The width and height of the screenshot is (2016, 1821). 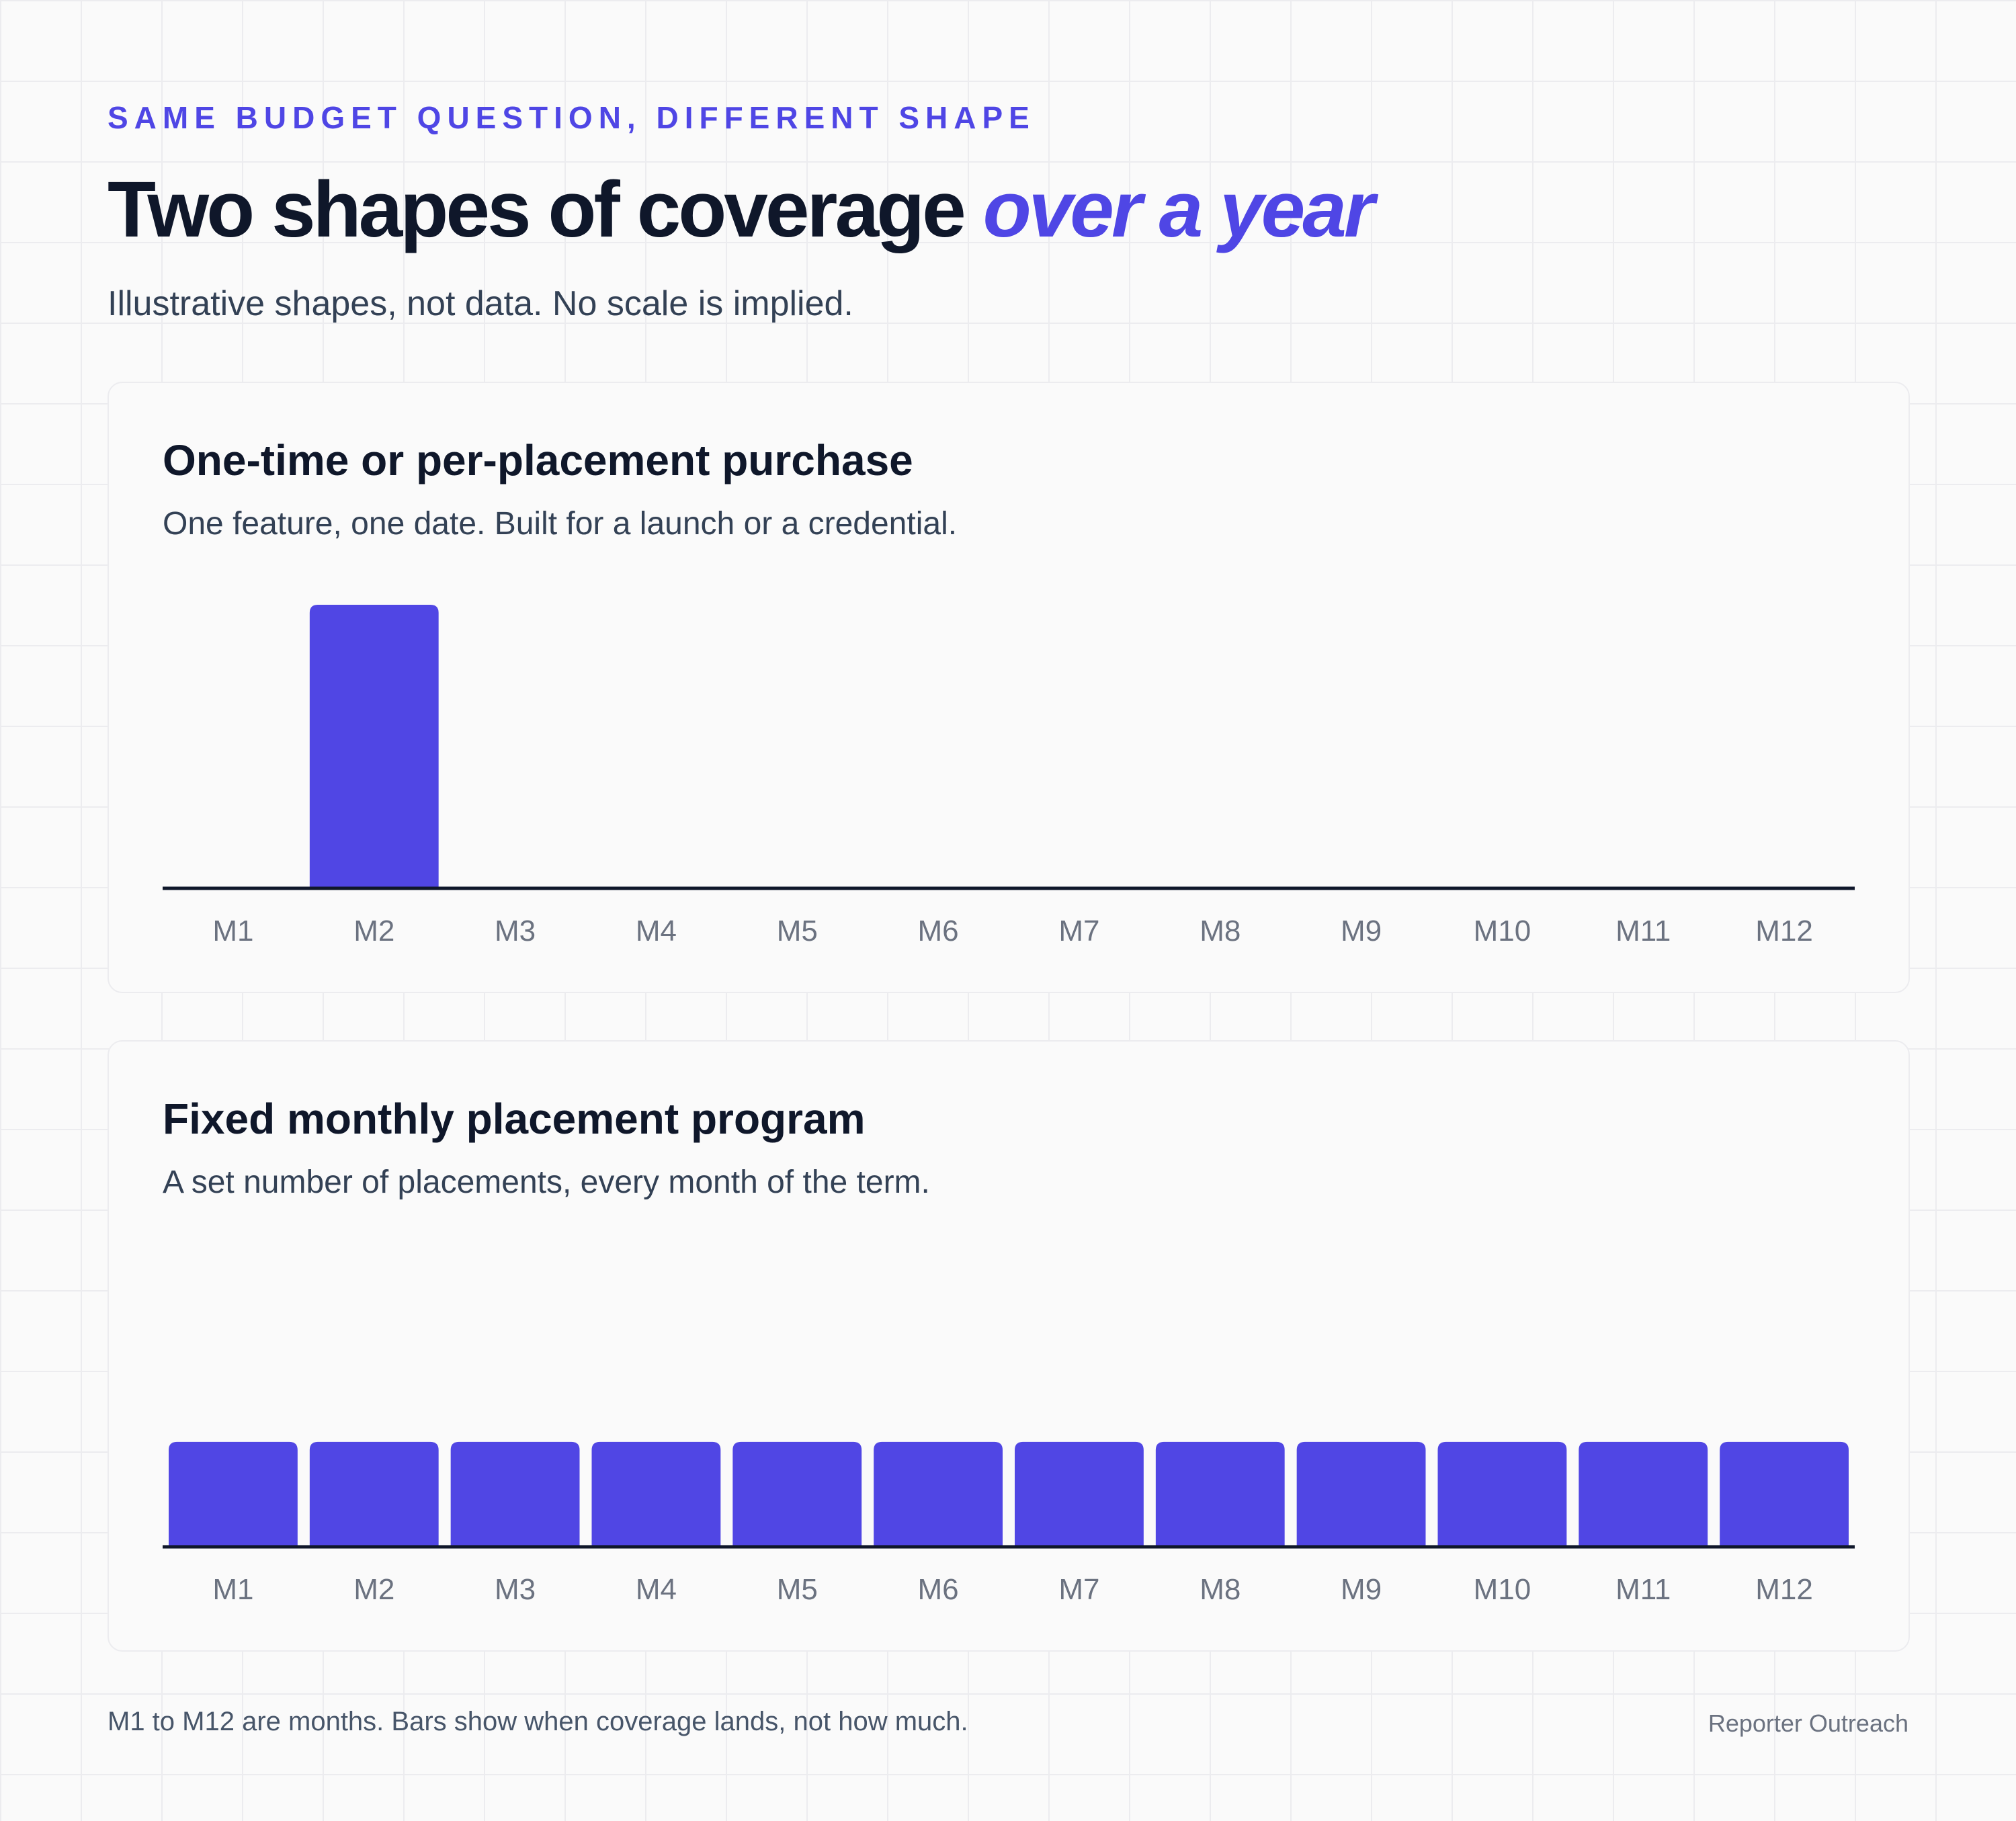 What do you see at coordinates (1784, 1494) in the screenshot?
I see `bar-m12` at bounding box center [1784, 1494].